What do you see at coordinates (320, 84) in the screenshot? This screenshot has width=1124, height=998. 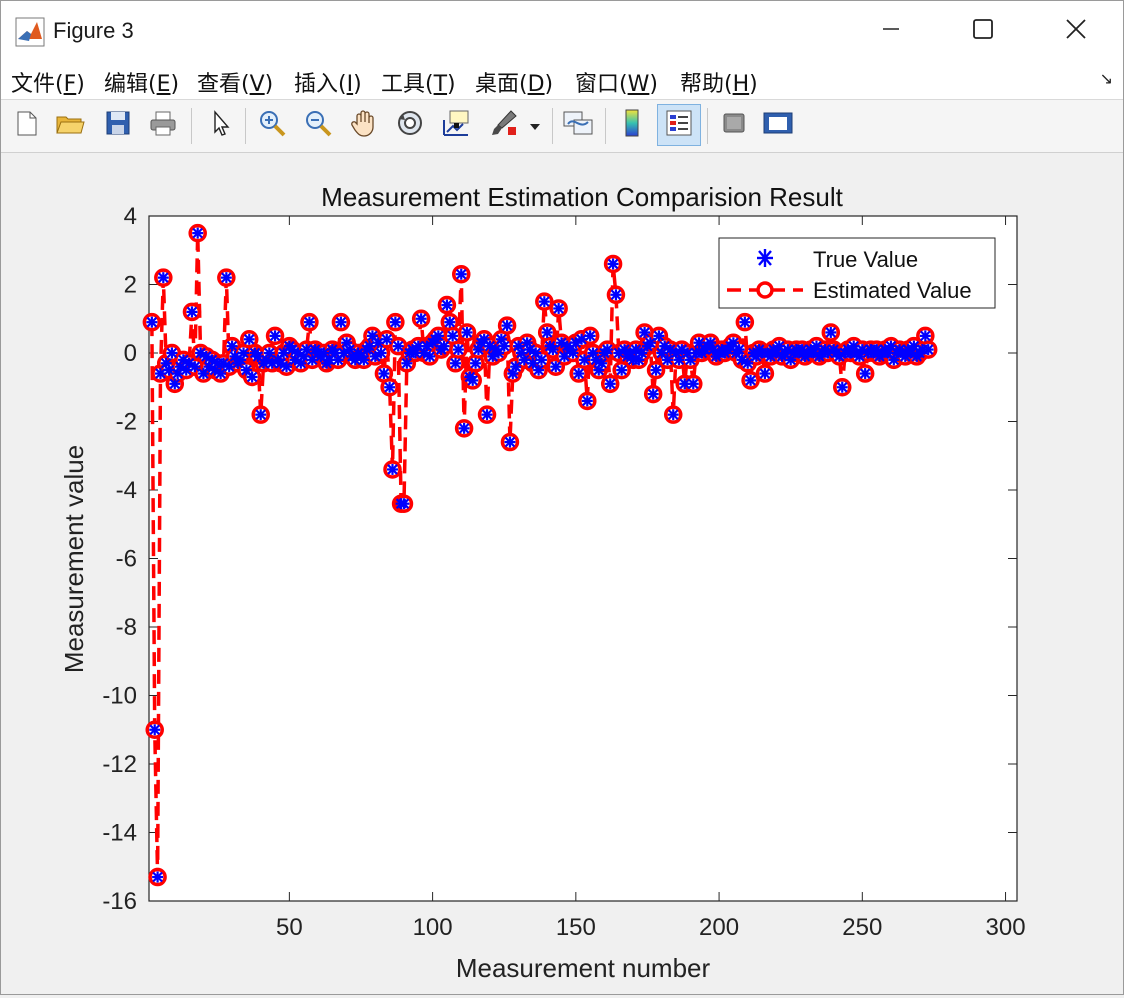 I see `menu-insert-label: 插入(` at bounding box center [320, 84].